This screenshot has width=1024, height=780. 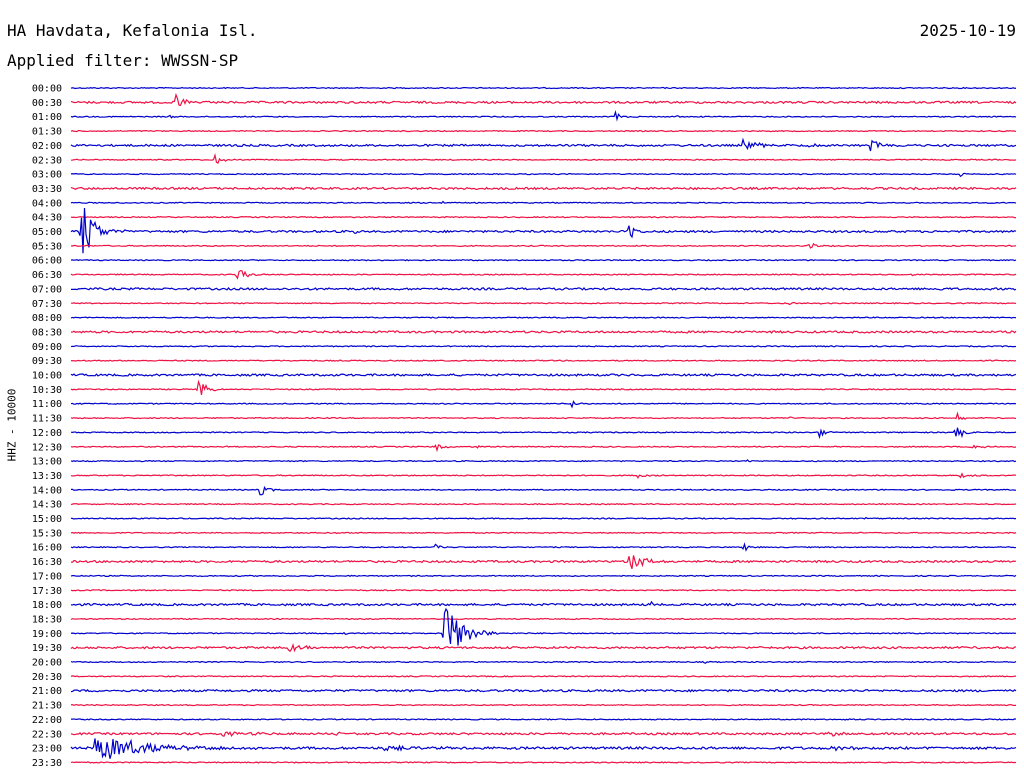 I want to click on row-time-label: 08:30, so click(x=47, y=332).